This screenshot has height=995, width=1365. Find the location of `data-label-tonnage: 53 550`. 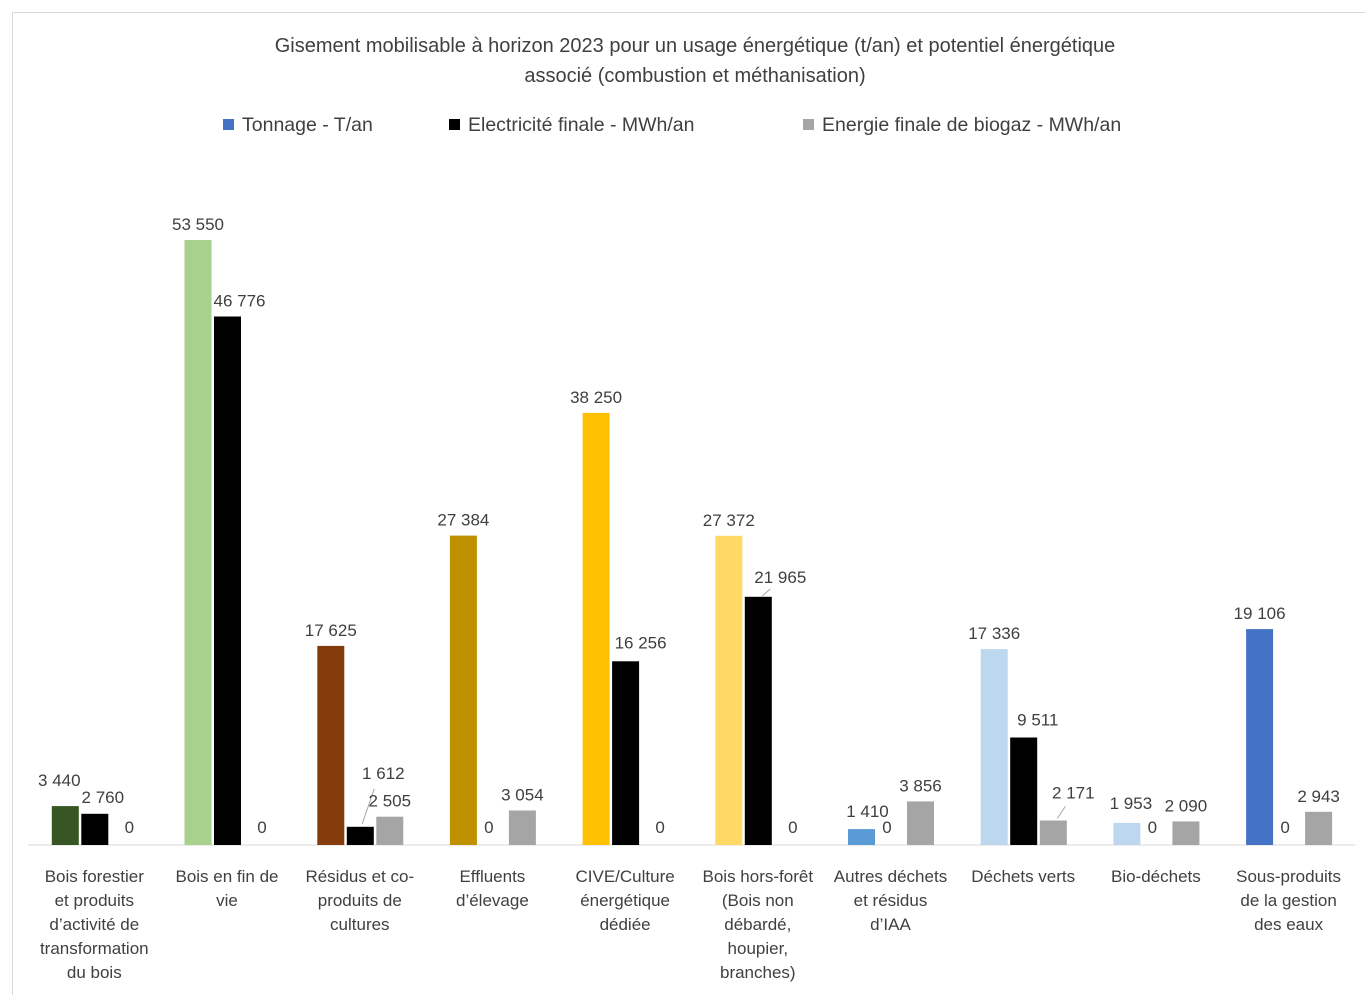

data-label-tonnage: 53 550 is located at coordinates (198, 224).